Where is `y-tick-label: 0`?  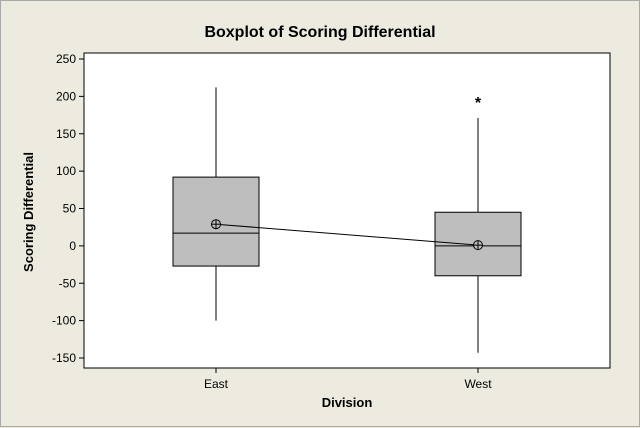
y-tick-label: 0 is located at coordinates (72, 246).